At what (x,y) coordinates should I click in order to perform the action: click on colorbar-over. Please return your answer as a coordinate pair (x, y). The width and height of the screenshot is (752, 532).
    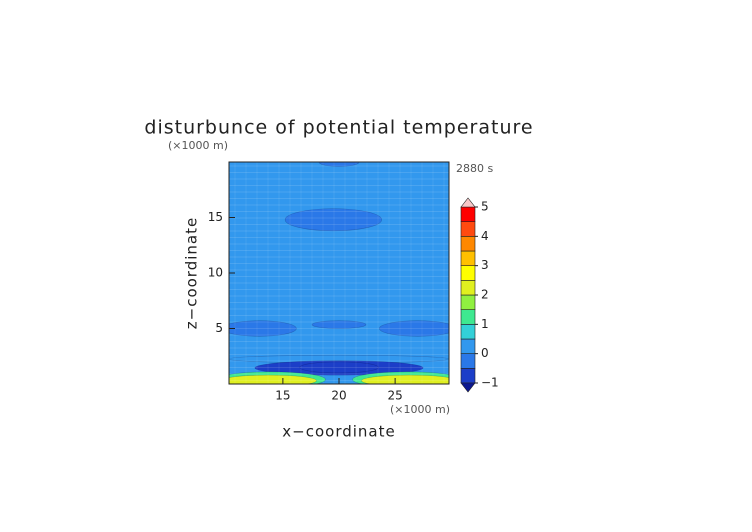
    Looking at the image, I should click on (468, 202).